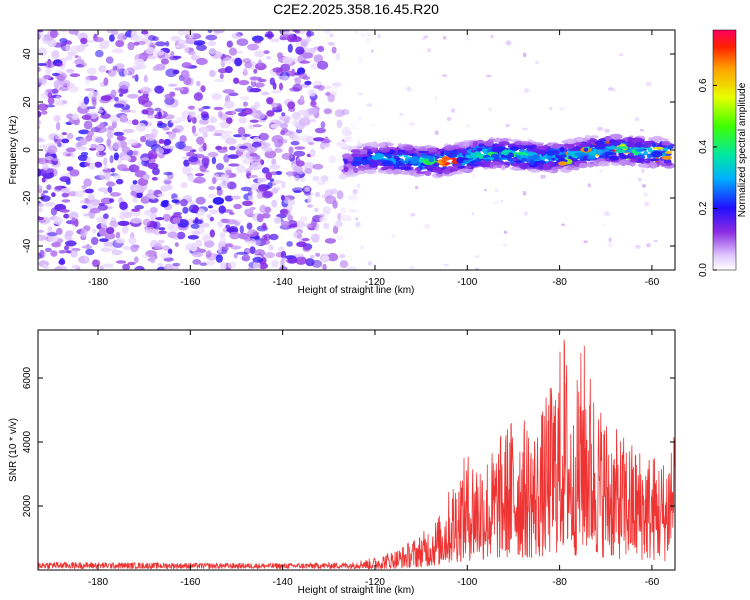 The image size is (750, 600). Describe the element at coordinates (27, 150) in the screenshot. I see `y-tick-label: 0` at that location.